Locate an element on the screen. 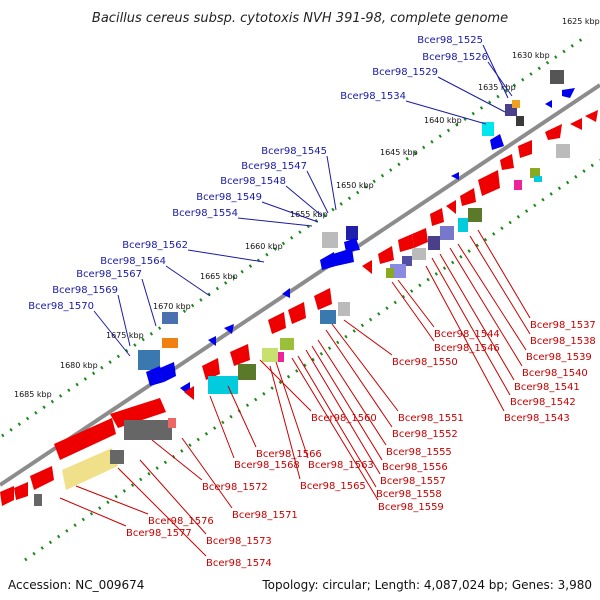 This screenshot has width=600, height=600. gene-label: Bcer98_1549 is located at coordinates (229, 197).